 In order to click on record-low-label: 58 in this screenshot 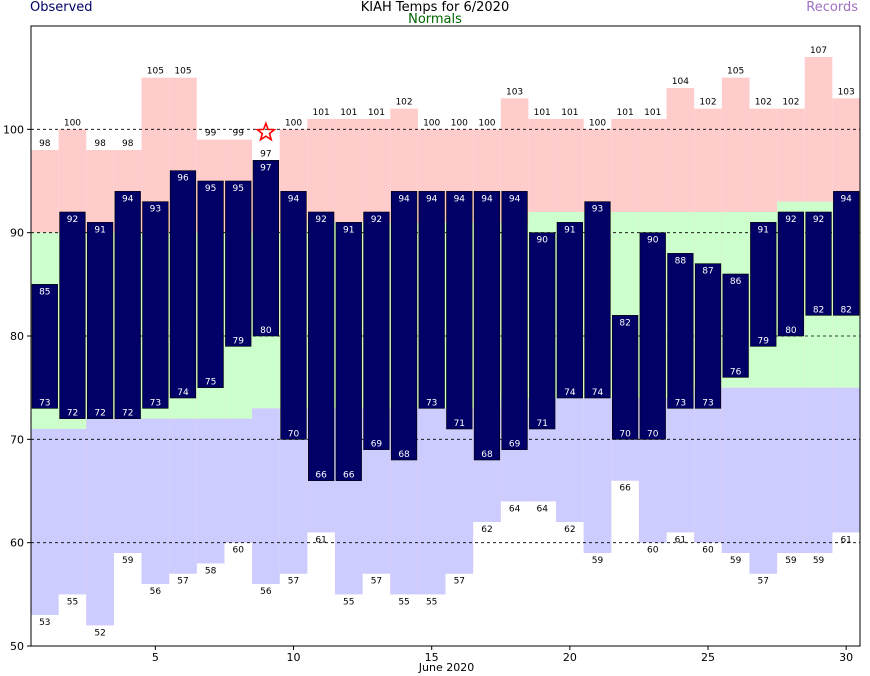, I will do `click(211, 571)`.